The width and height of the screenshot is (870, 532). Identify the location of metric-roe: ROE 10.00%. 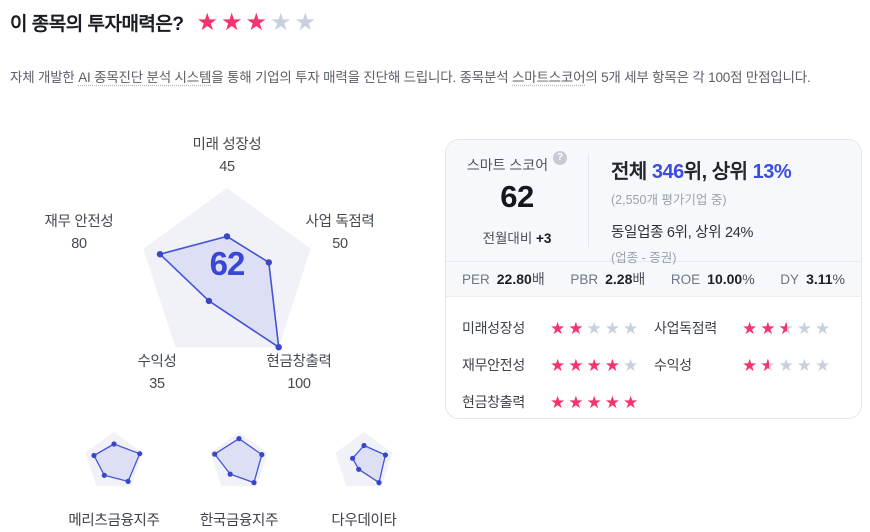
(713, 279).